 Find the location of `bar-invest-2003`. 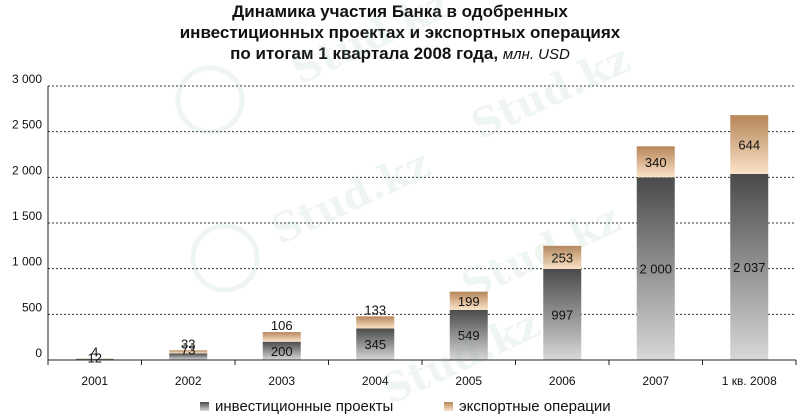

bar-invest-2003 is located at coordinates (281, 350).